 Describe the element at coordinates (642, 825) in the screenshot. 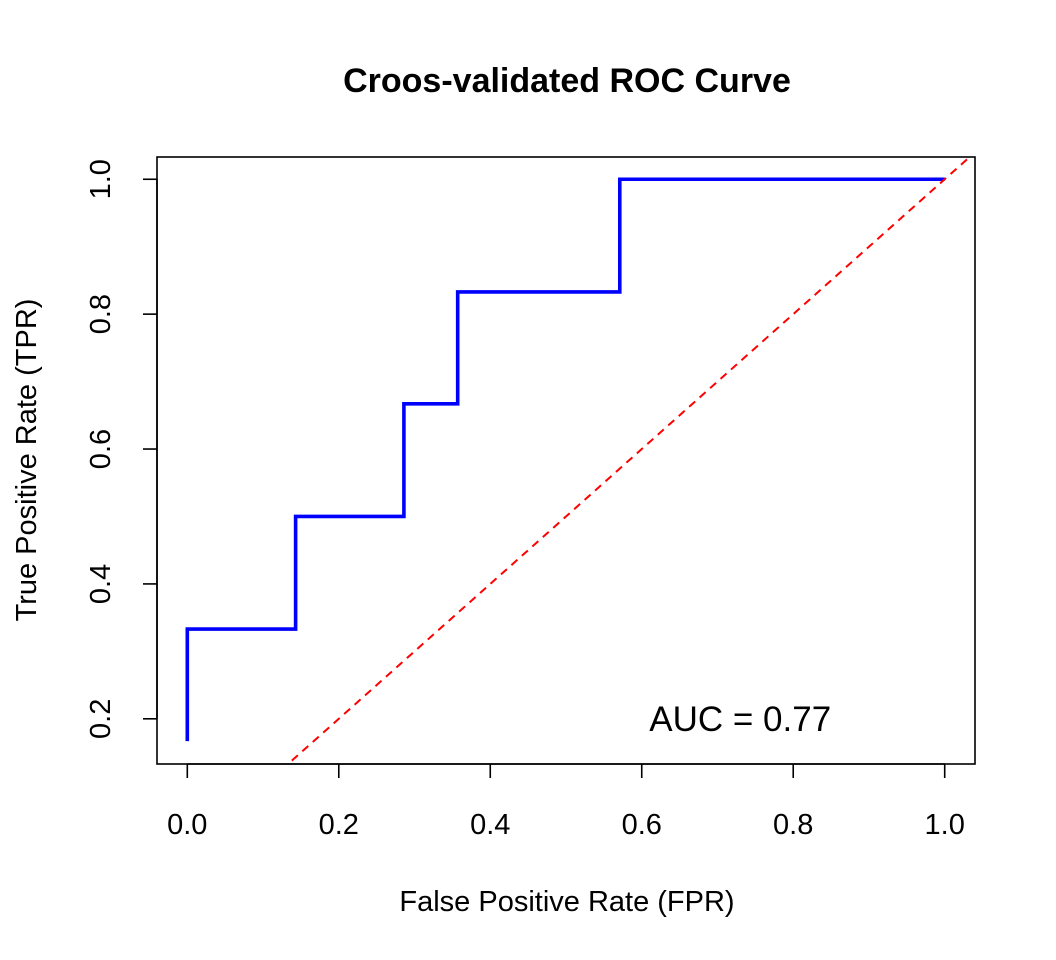

I see `x-tick-label: 0.6` at that location.